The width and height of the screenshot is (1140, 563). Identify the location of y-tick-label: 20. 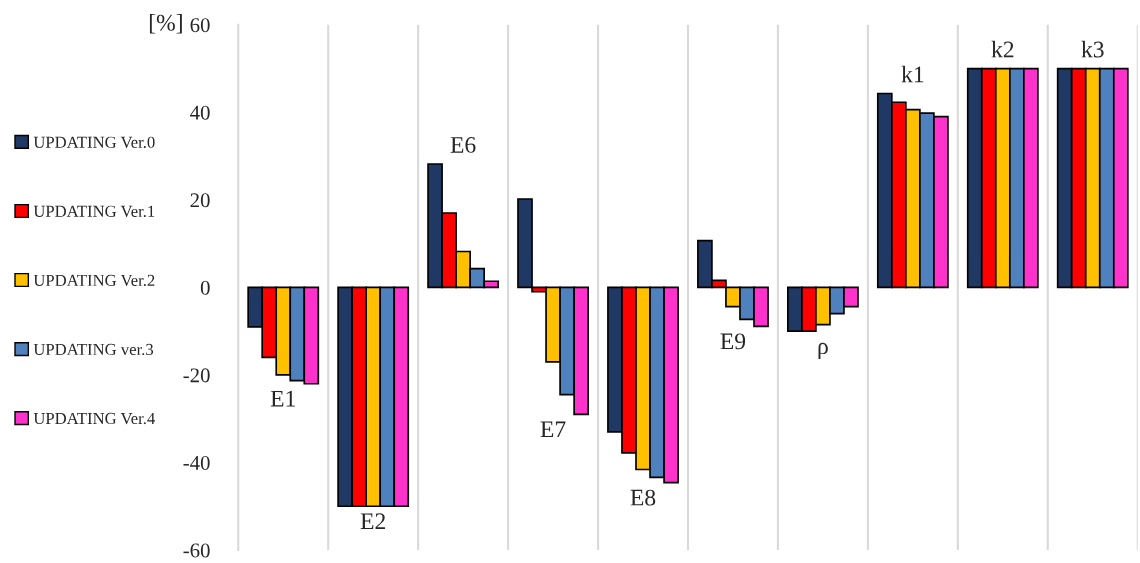
(200, 200).